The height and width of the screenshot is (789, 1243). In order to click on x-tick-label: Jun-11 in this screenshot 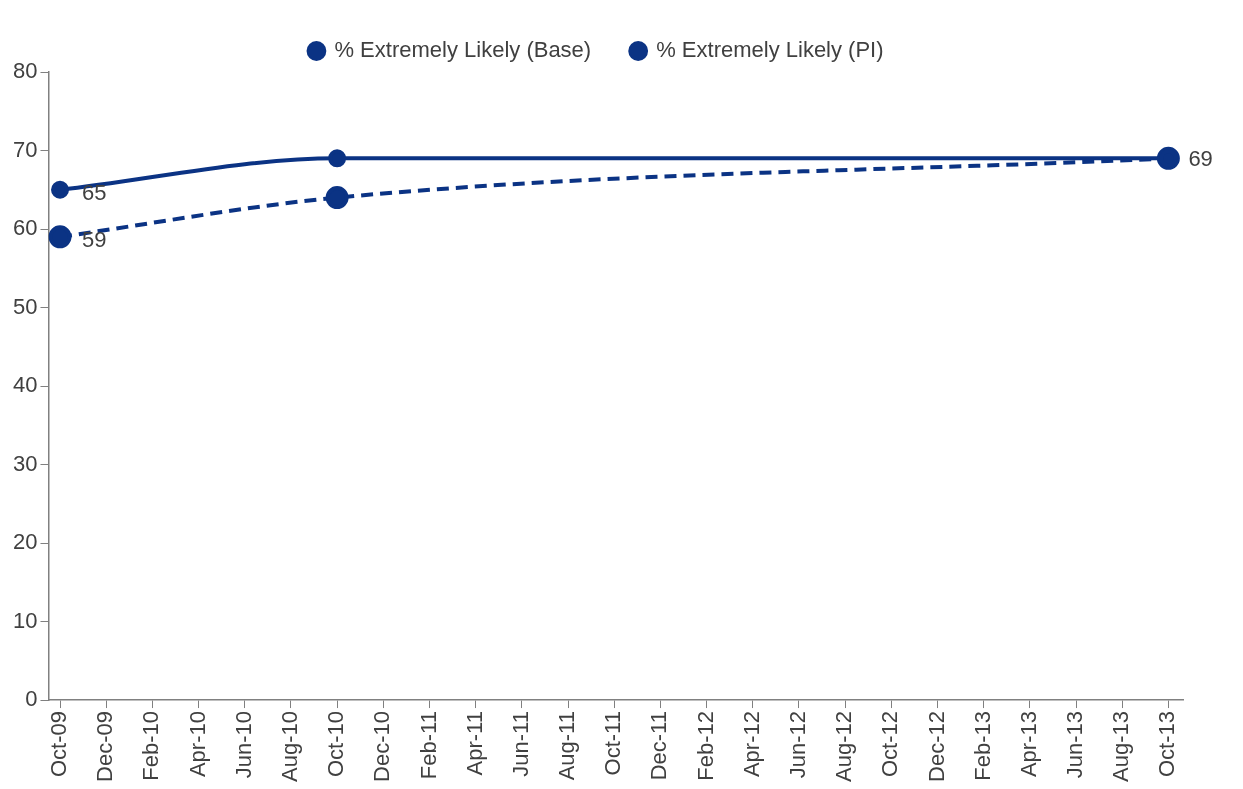, I will do `click(520, 744)`.